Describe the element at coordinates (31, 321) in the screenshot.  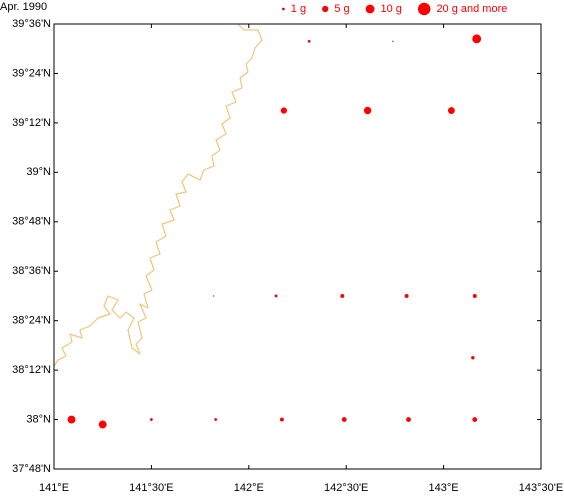
I see `y-tick-label: 38°24'N` at that location.